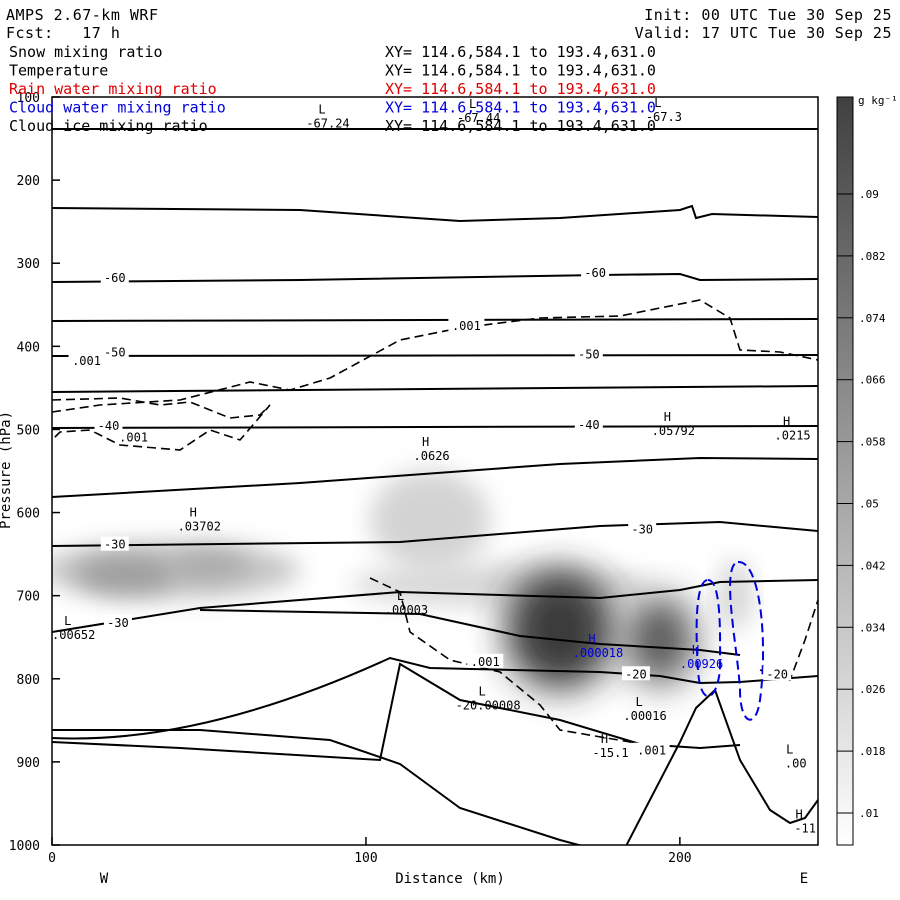  What do you see at coordinates (28, 680) in the screenshot?
I see `y-tick-label: 800` at bounding box center [28, 680].